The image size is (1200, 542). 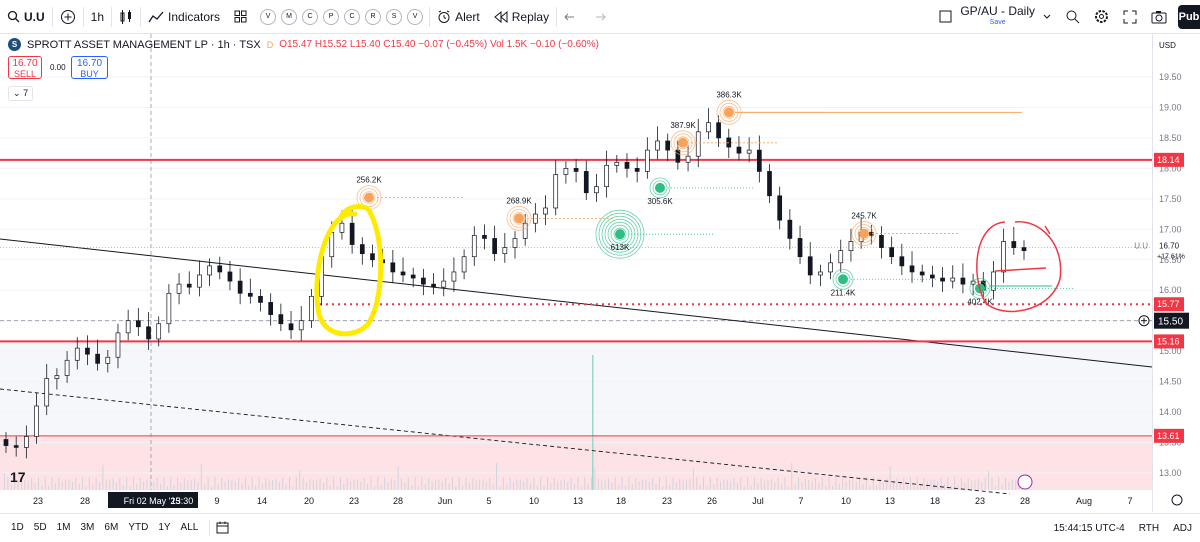 What do you see at coordinates (995, 17) in the screenshot?
I see `layout-menu: GP/AU - Daily Save` at bounding box center [995, 17].